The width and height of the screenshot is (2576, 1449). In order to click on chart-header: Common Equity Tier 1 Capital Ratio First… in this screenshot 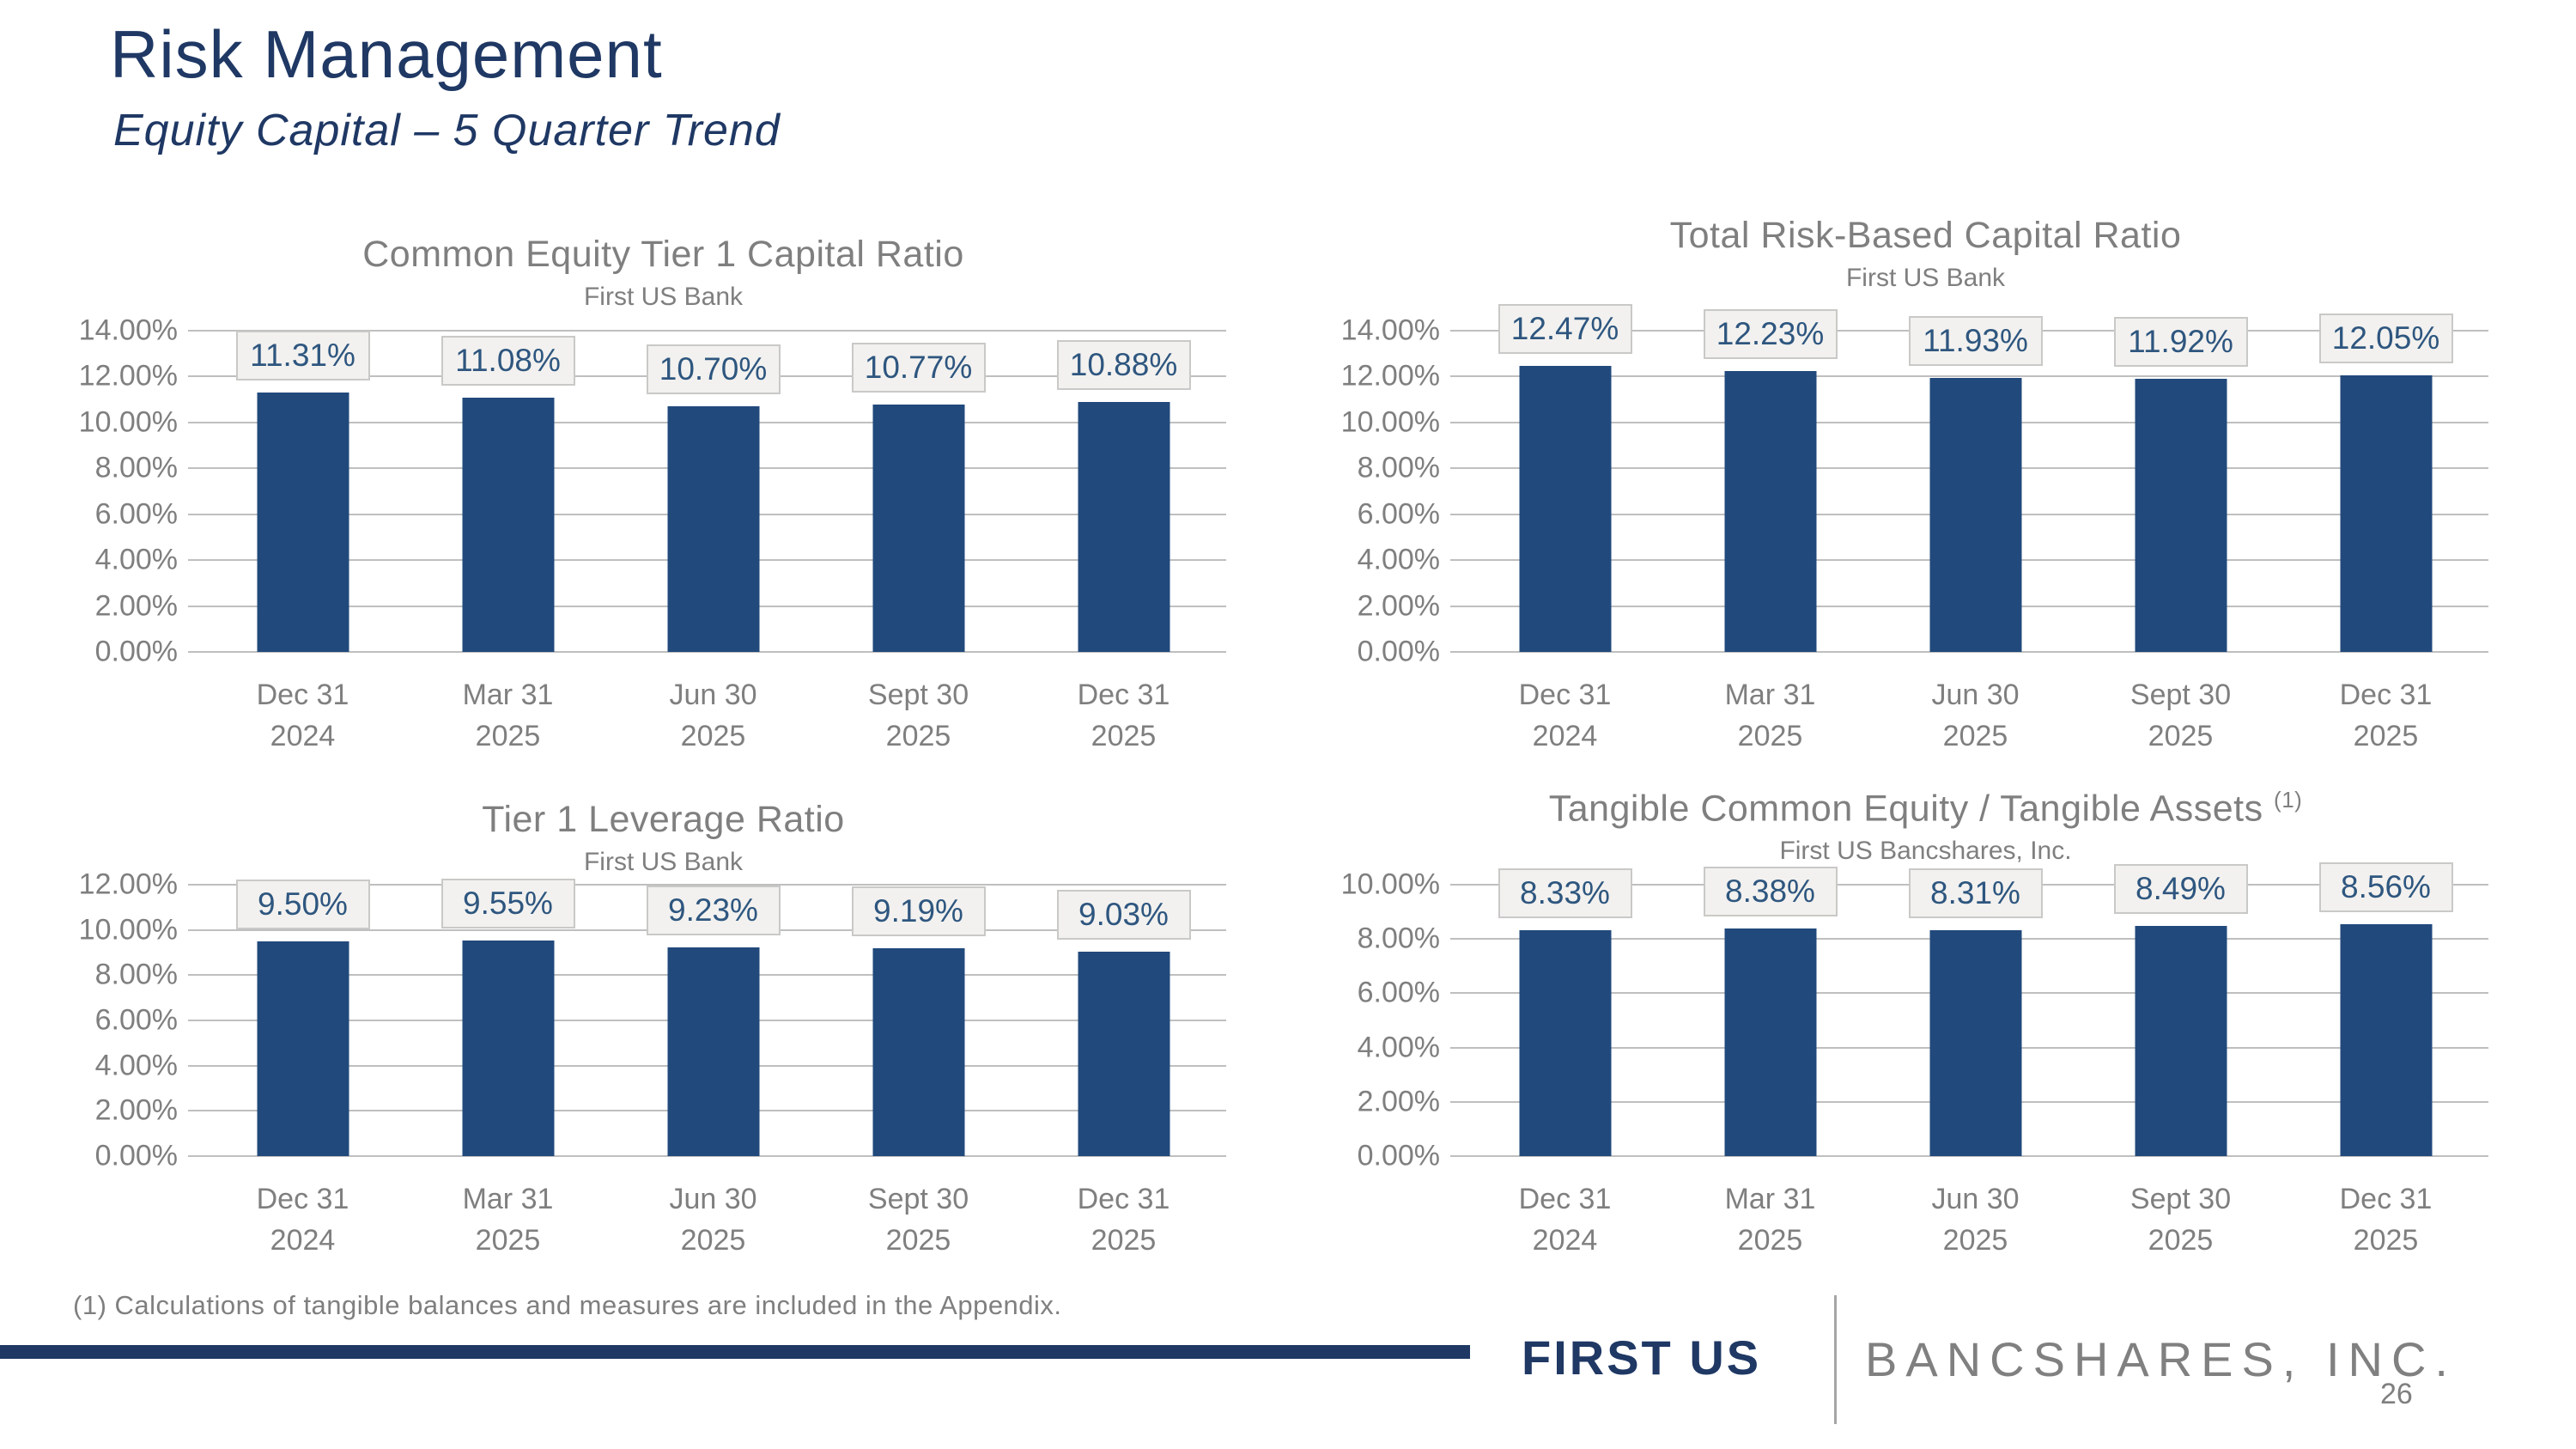, I will do `click(663, 273)`.